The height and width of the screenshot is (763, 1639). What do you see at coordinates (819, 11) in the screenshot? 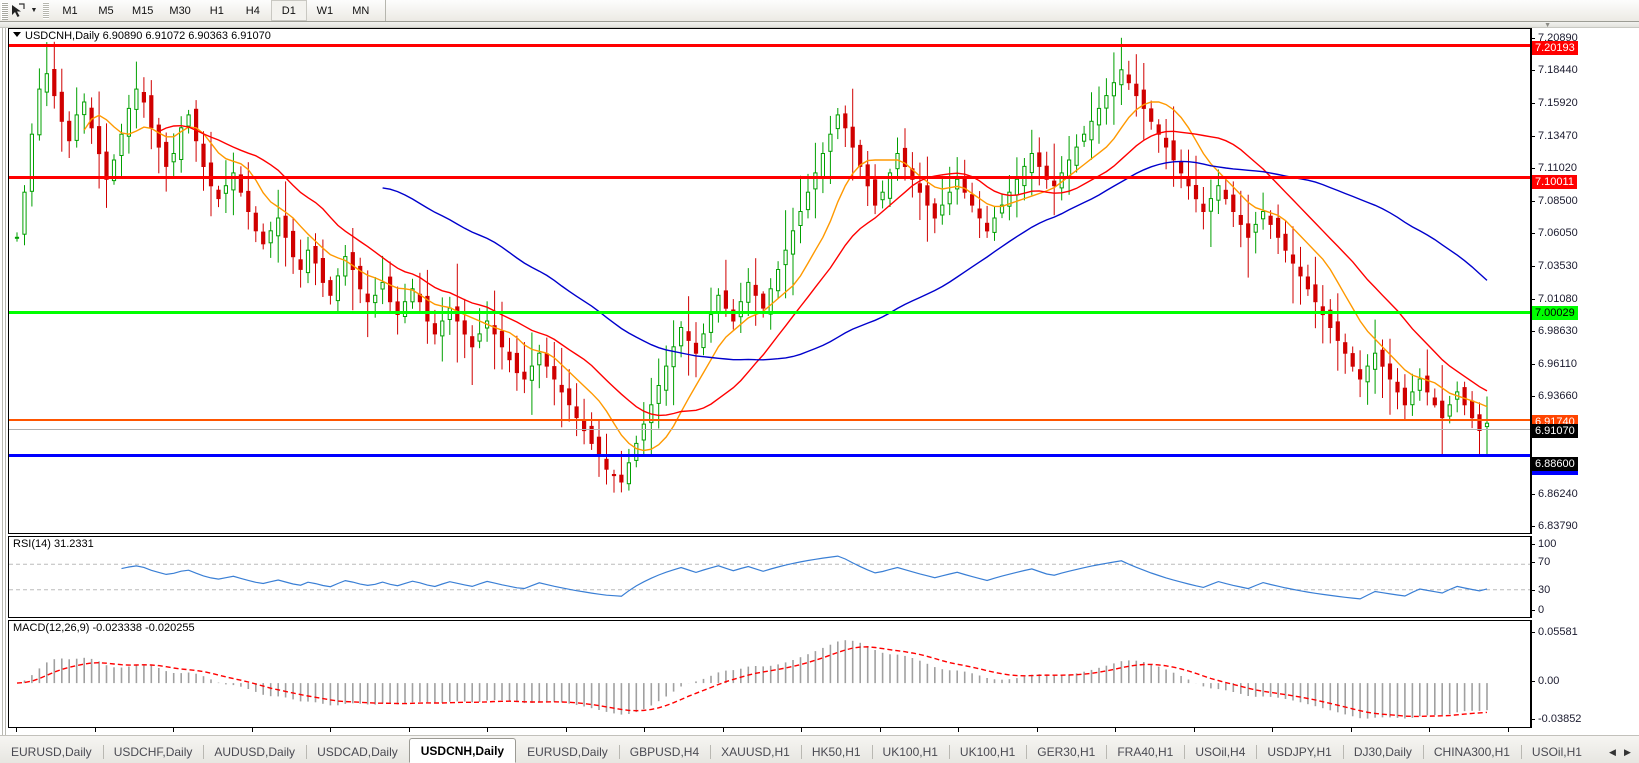
I see `timeframe-toolbar: ▼ M1 M5 M15 M30 H1 H4 D1 W1 MN` at bounding box center [819, 11].